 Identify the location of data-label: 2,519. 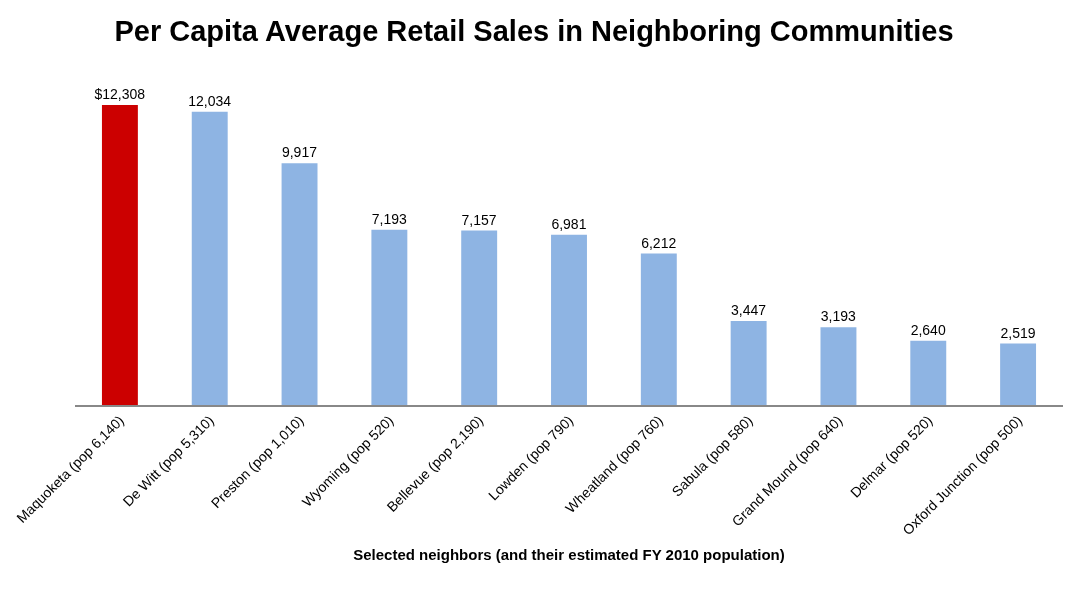
(1018, 332).